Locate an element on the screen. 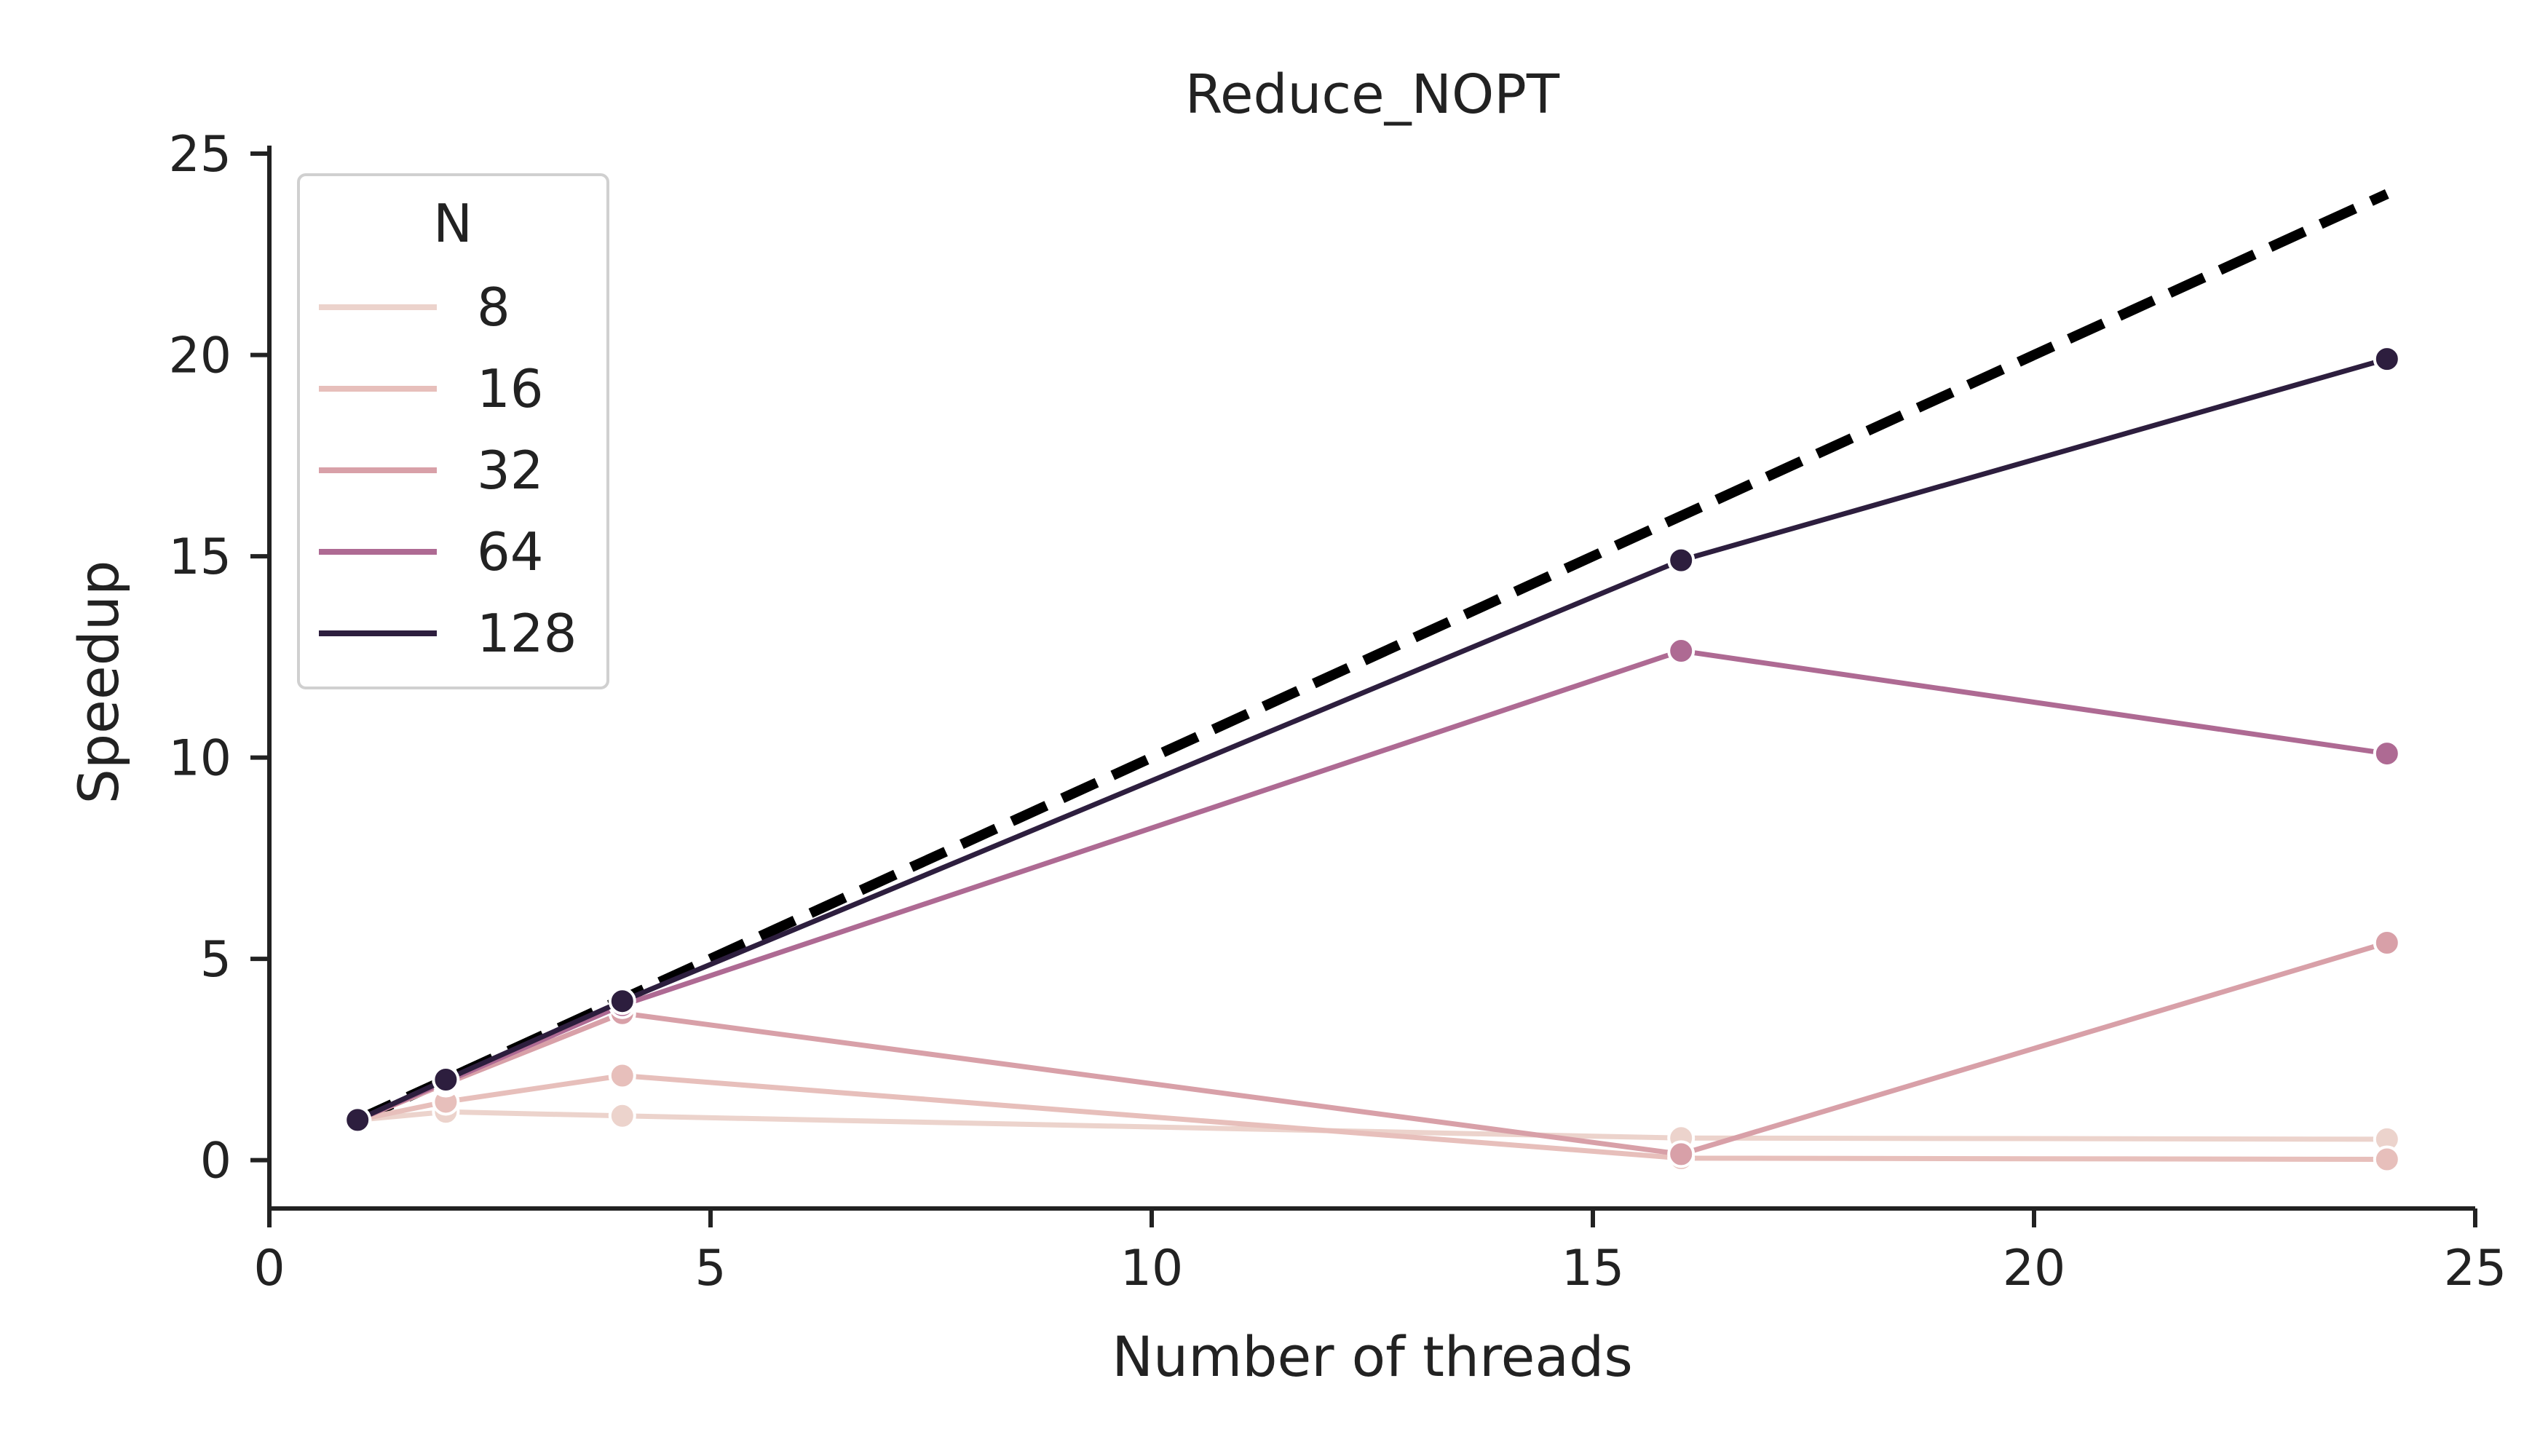 The width and height of the screenshot is (2548, 1456). x-tick-label: 0 is located at coordinates (269, 1268).